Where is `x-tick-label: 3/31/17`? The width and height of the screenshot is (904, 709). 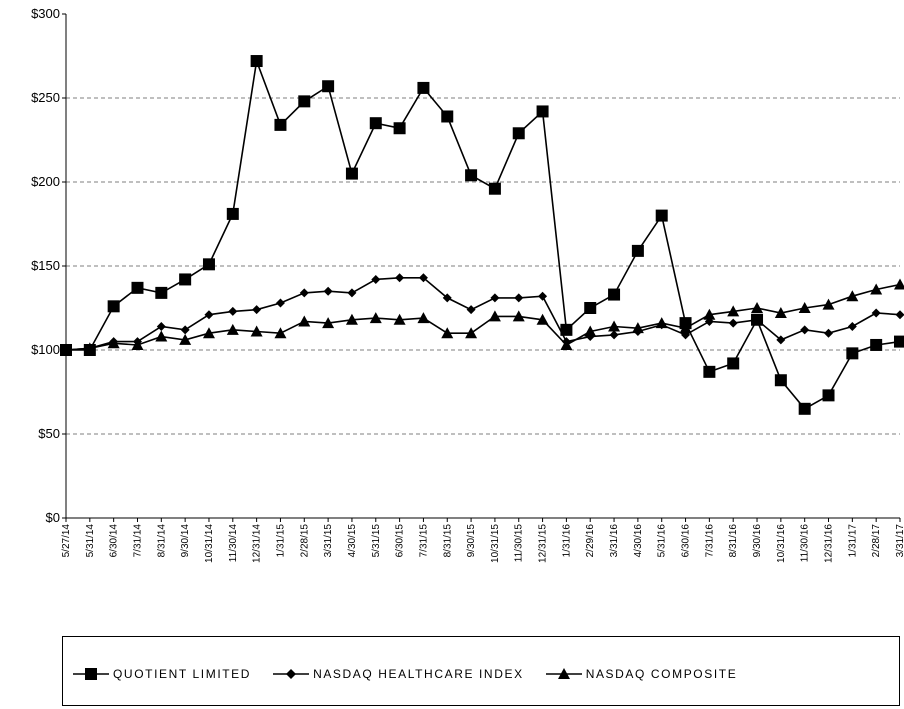 x-tick-label: 3/31/17 is located at coordinates (899, 541).